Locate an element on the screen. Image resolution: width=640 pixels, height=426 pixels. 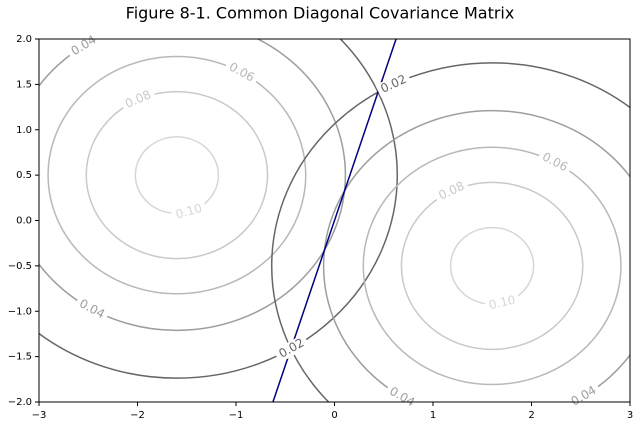
y-tick-label: −0.5 is located at coordinates (20, 266).